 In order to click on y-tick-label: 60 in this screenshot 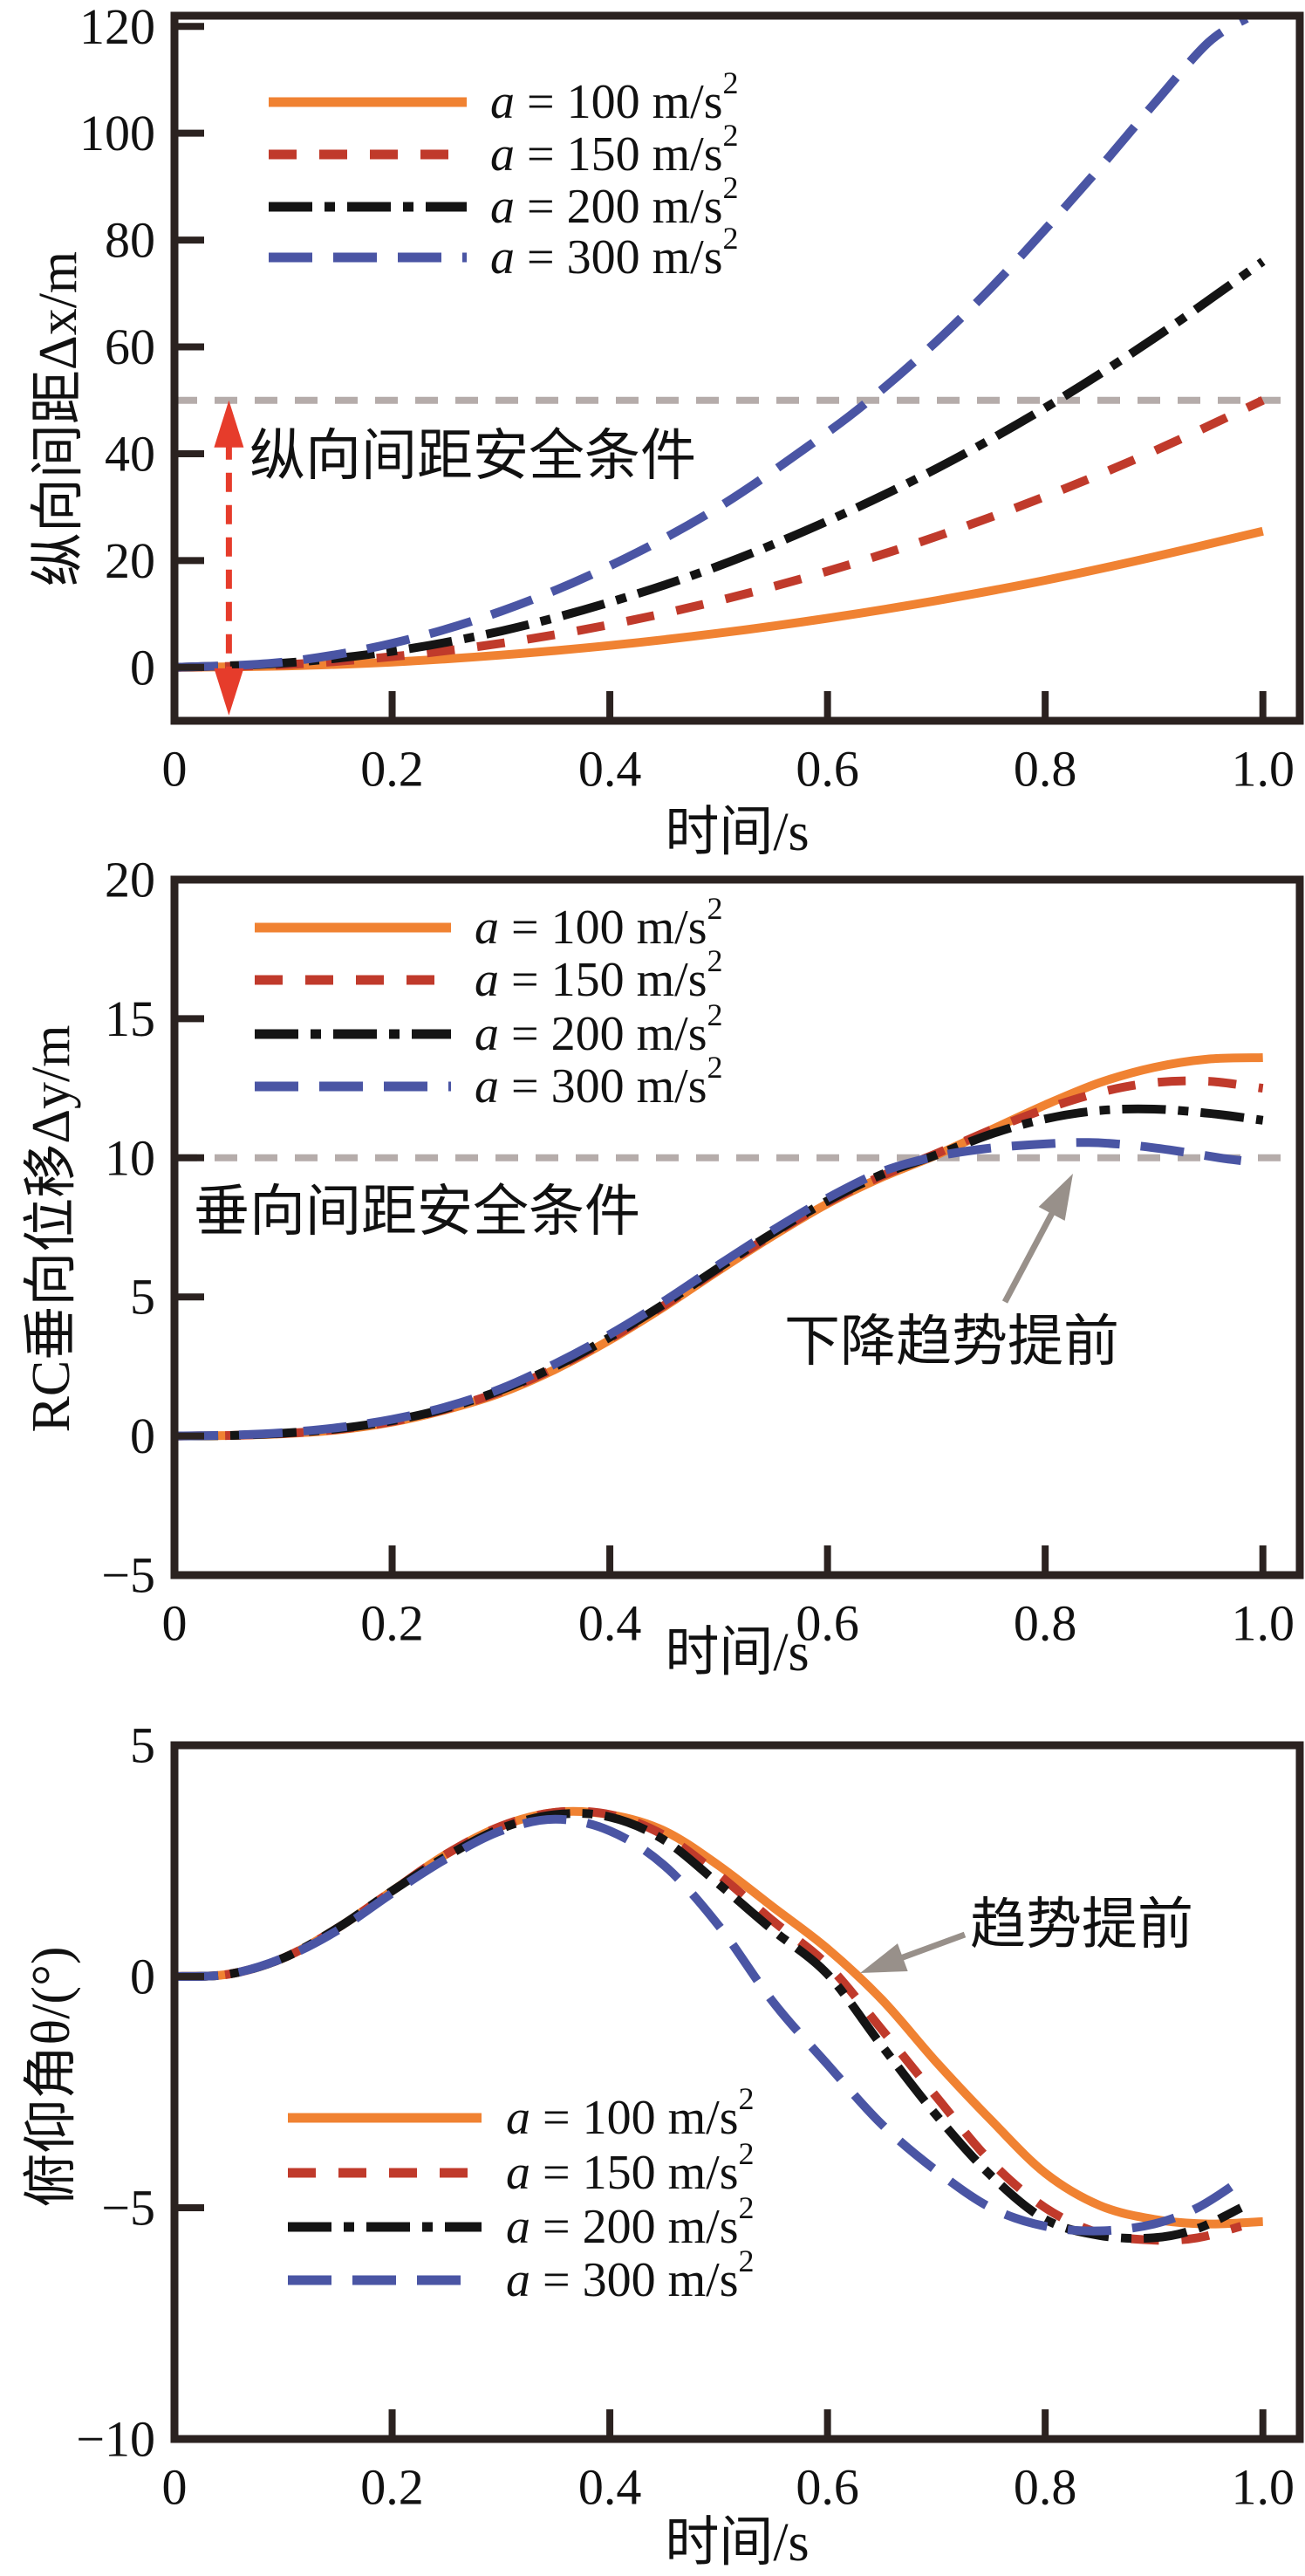, I will do `click(130, 347)`.